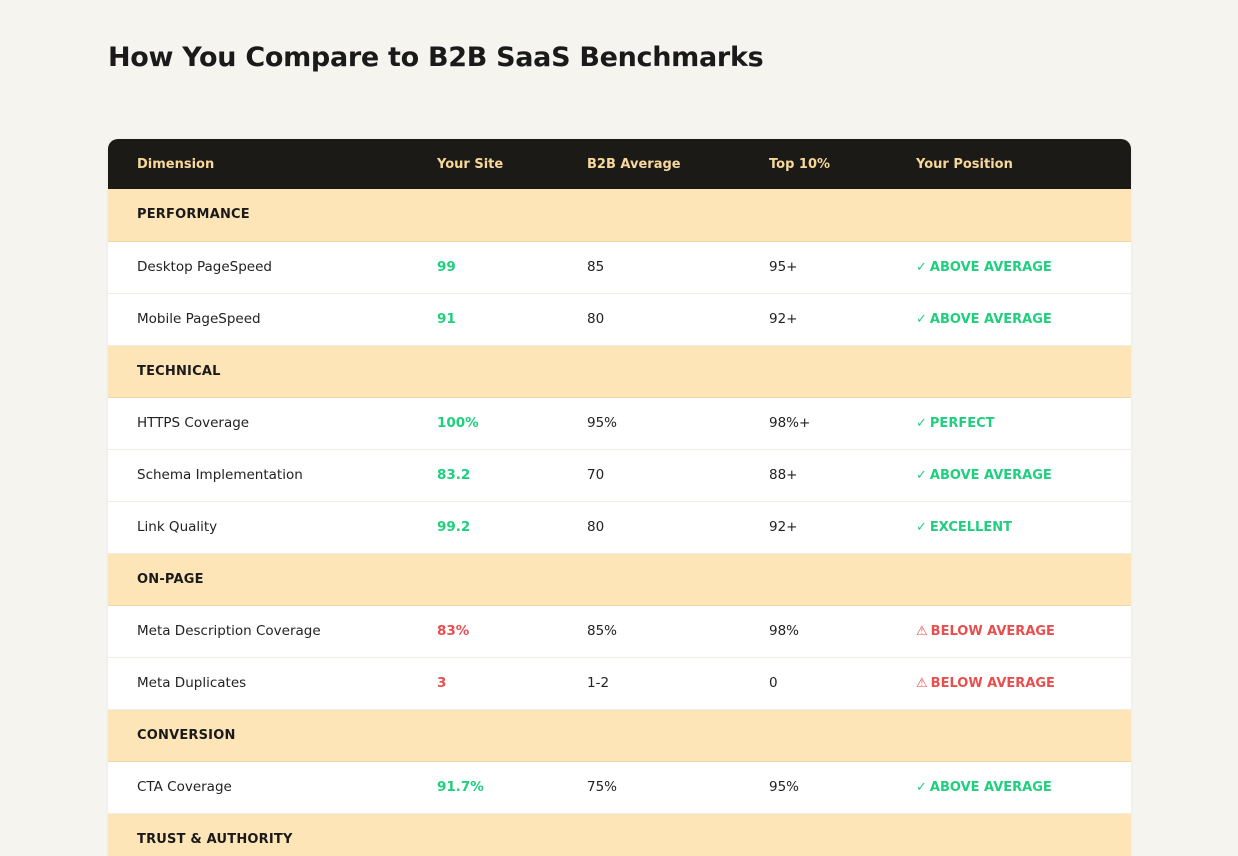 Image resolution: width=1238 pixels, height=856 pixels. I want to click on section-row: TRUST & AUTHORITY, so click(619, 834).